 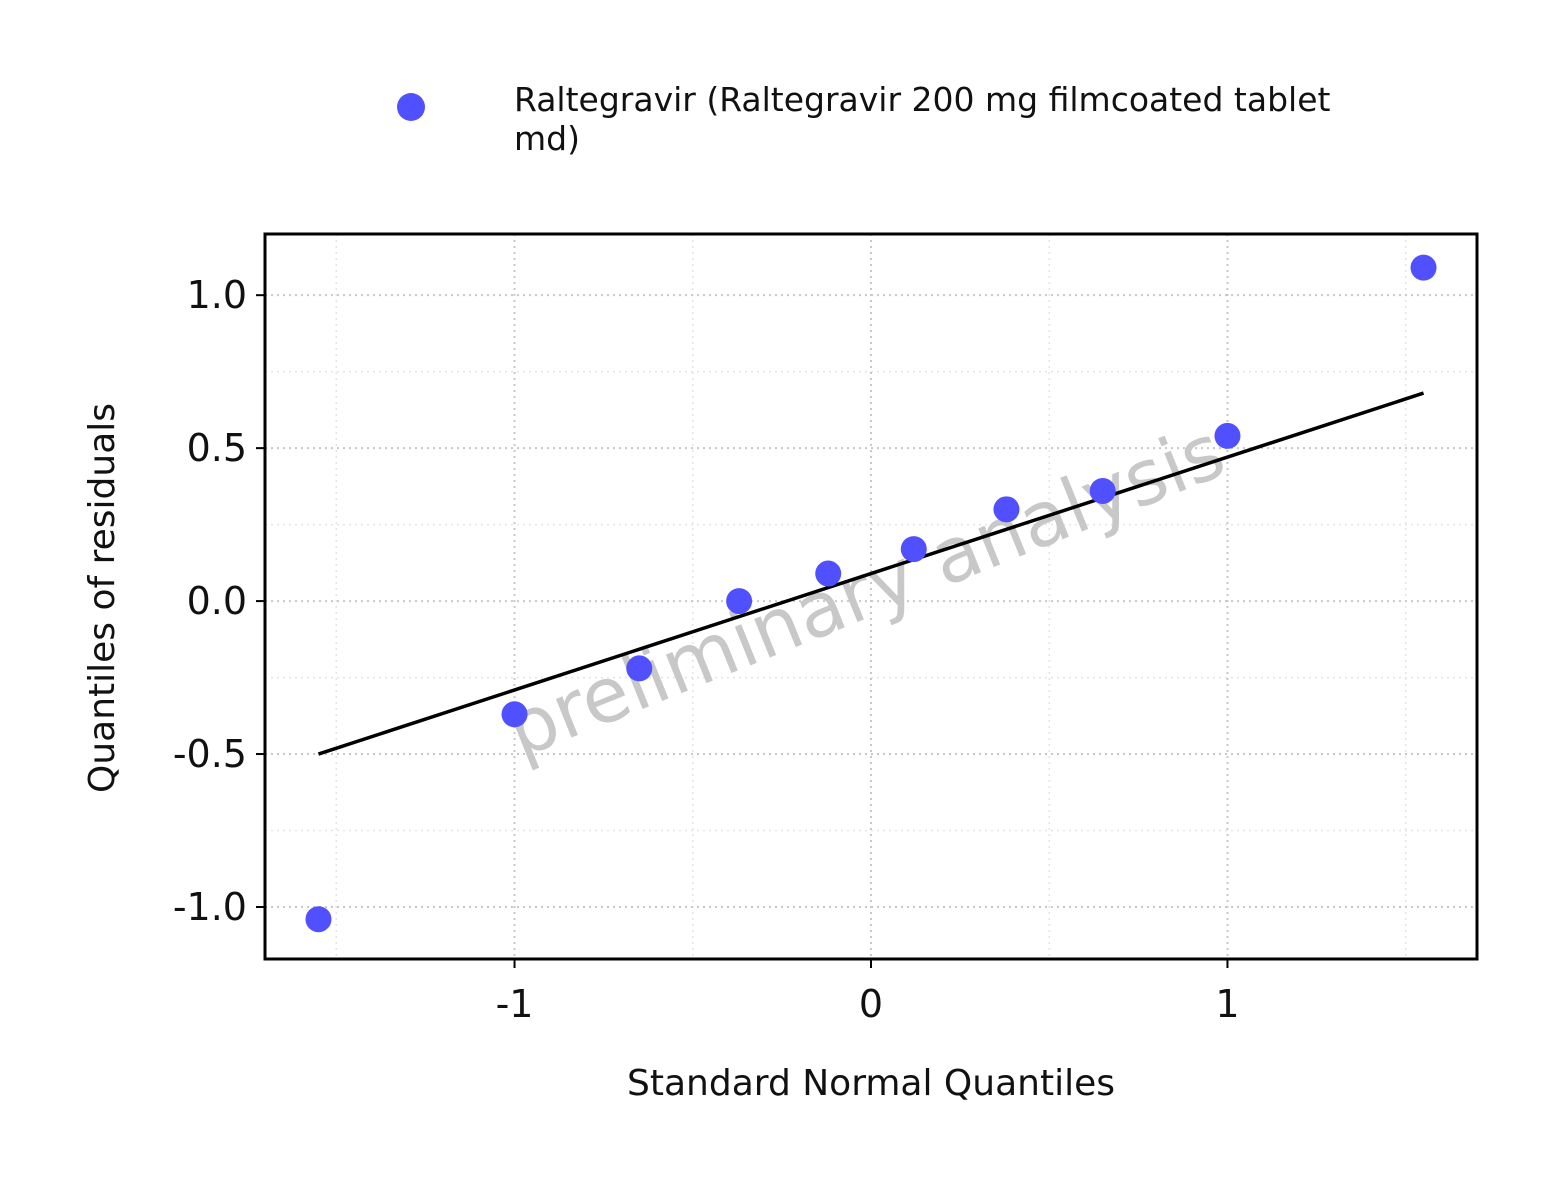 I want to click on y-tick-label: -0.5, so click(x=210, y=754).